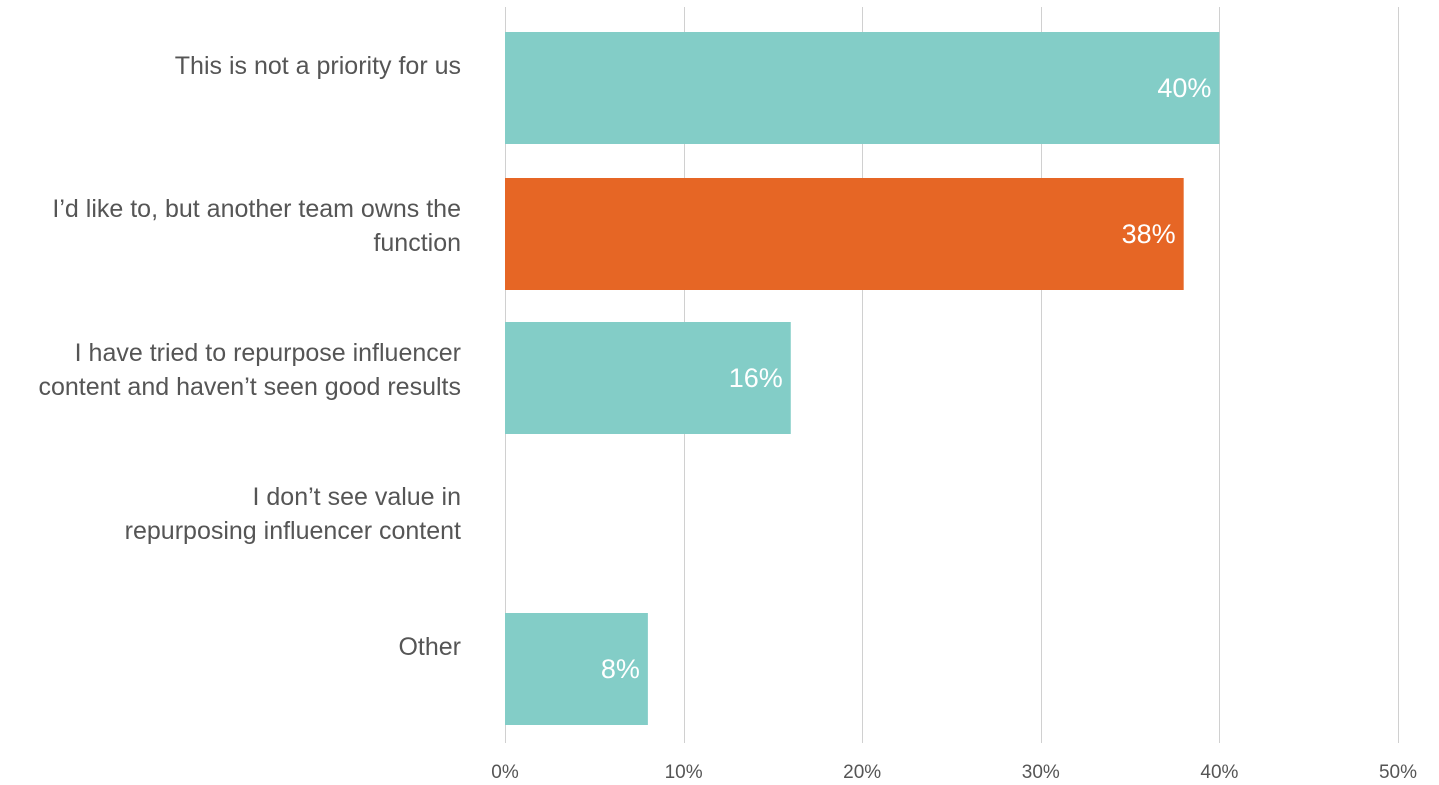  I want to click on category-label: Other, so click(230, 647).